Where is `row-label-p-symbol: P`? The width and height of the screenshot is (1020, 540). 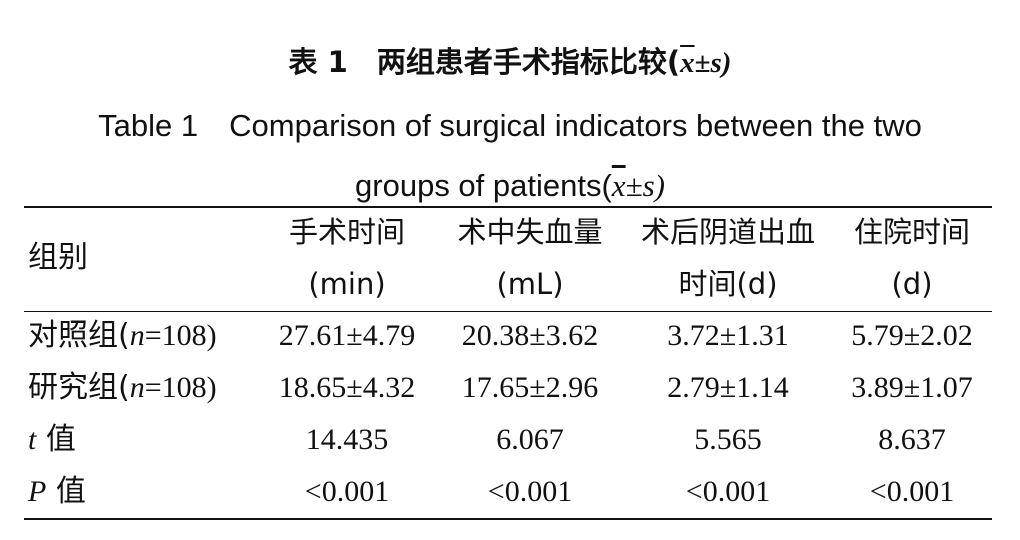 row-label-p-symbol: P is located at coordinates (37, 491).